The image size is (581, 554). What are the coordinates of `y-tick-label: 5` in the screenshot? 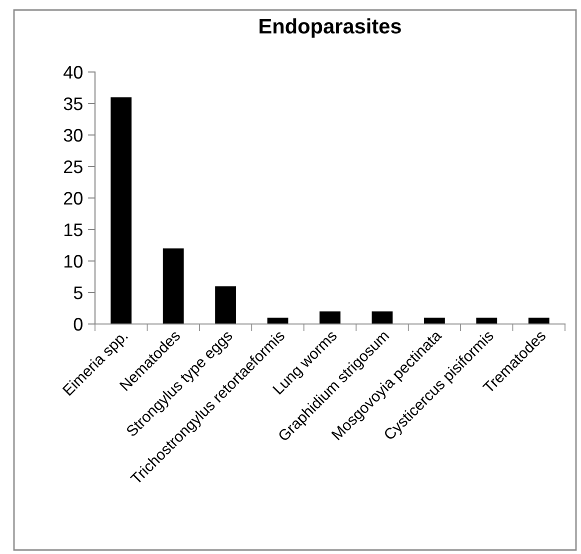 It's located at (78, 293).